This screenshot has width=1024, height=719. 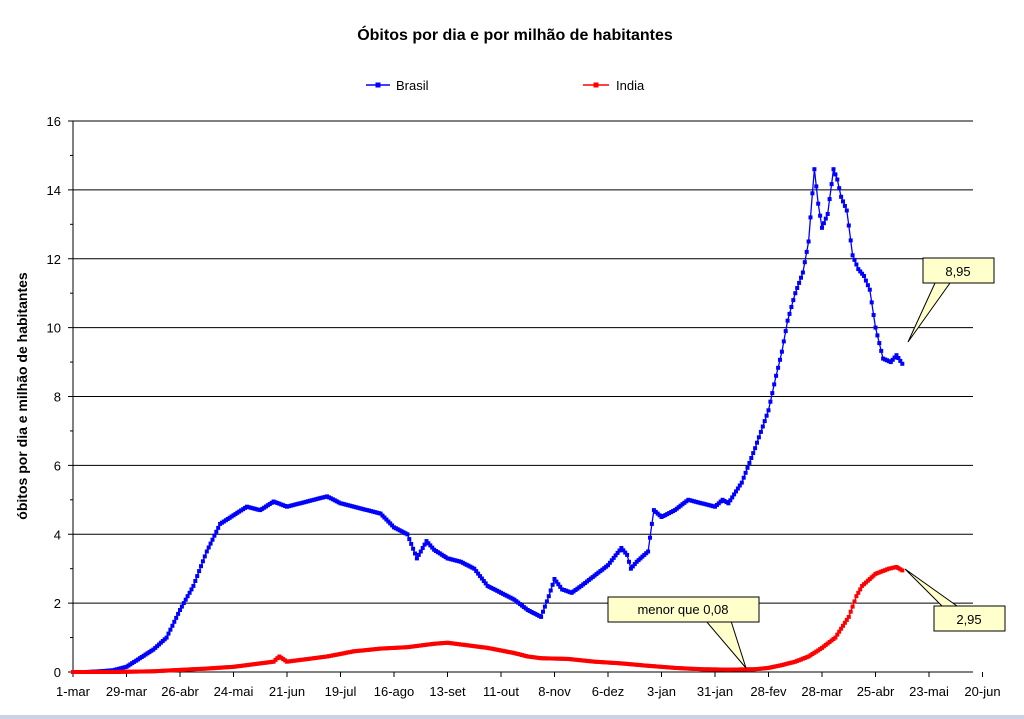 What do you see at coordinates (57, 465) in the screenshot?
I see `y-tick-label: 6` at bounding box center [57, 465].